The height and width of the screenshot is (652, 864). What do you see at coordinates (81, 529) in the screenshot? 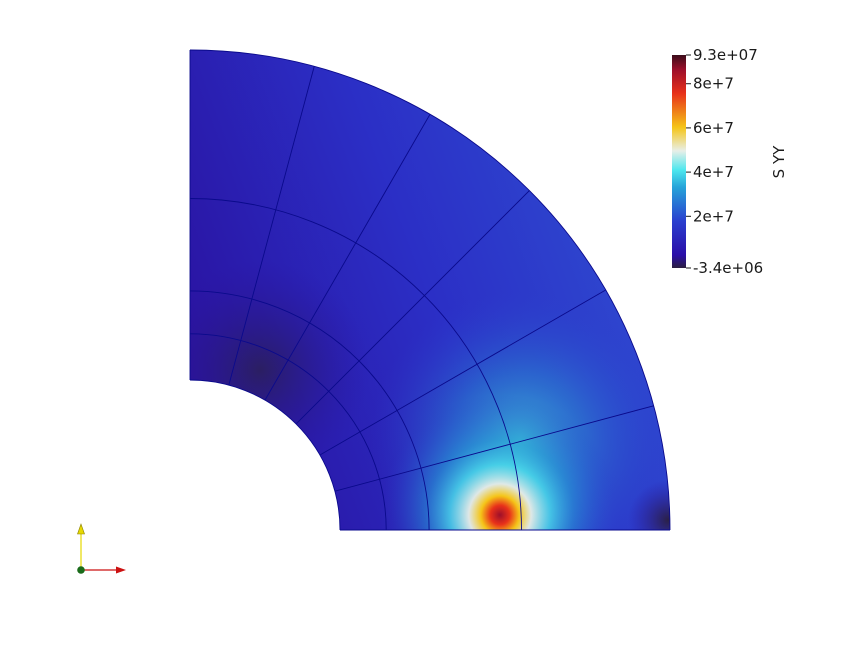
I see `y-axis-arrow-icon` at bounding box center [81, 529].